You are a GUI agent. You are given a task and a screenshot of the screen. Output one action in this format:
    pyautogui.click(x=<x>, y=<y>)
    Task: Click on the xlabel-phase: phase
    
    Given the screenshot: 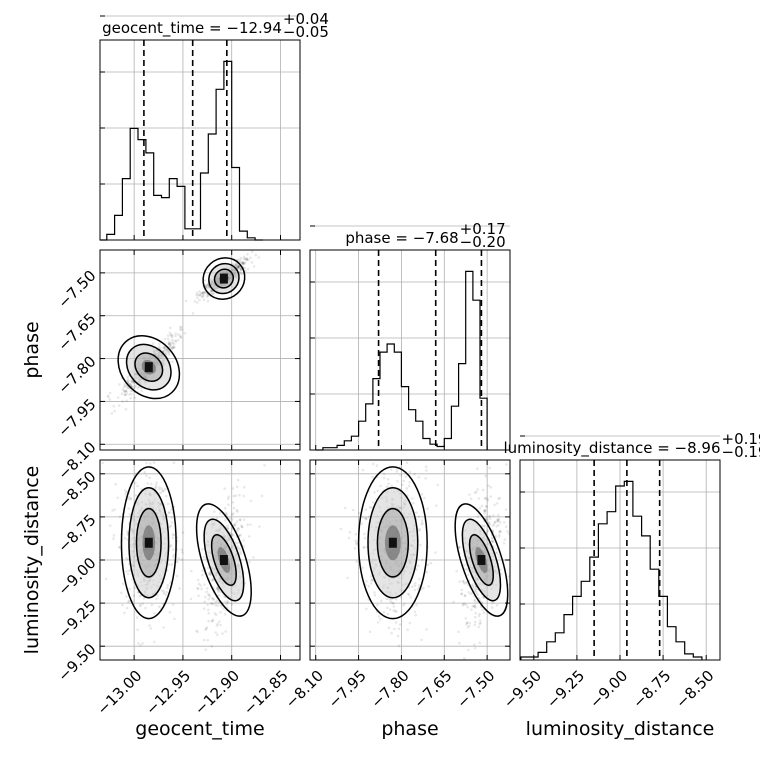 What is the action you would take?
    pyautogui.click(x=409, y=729)
    